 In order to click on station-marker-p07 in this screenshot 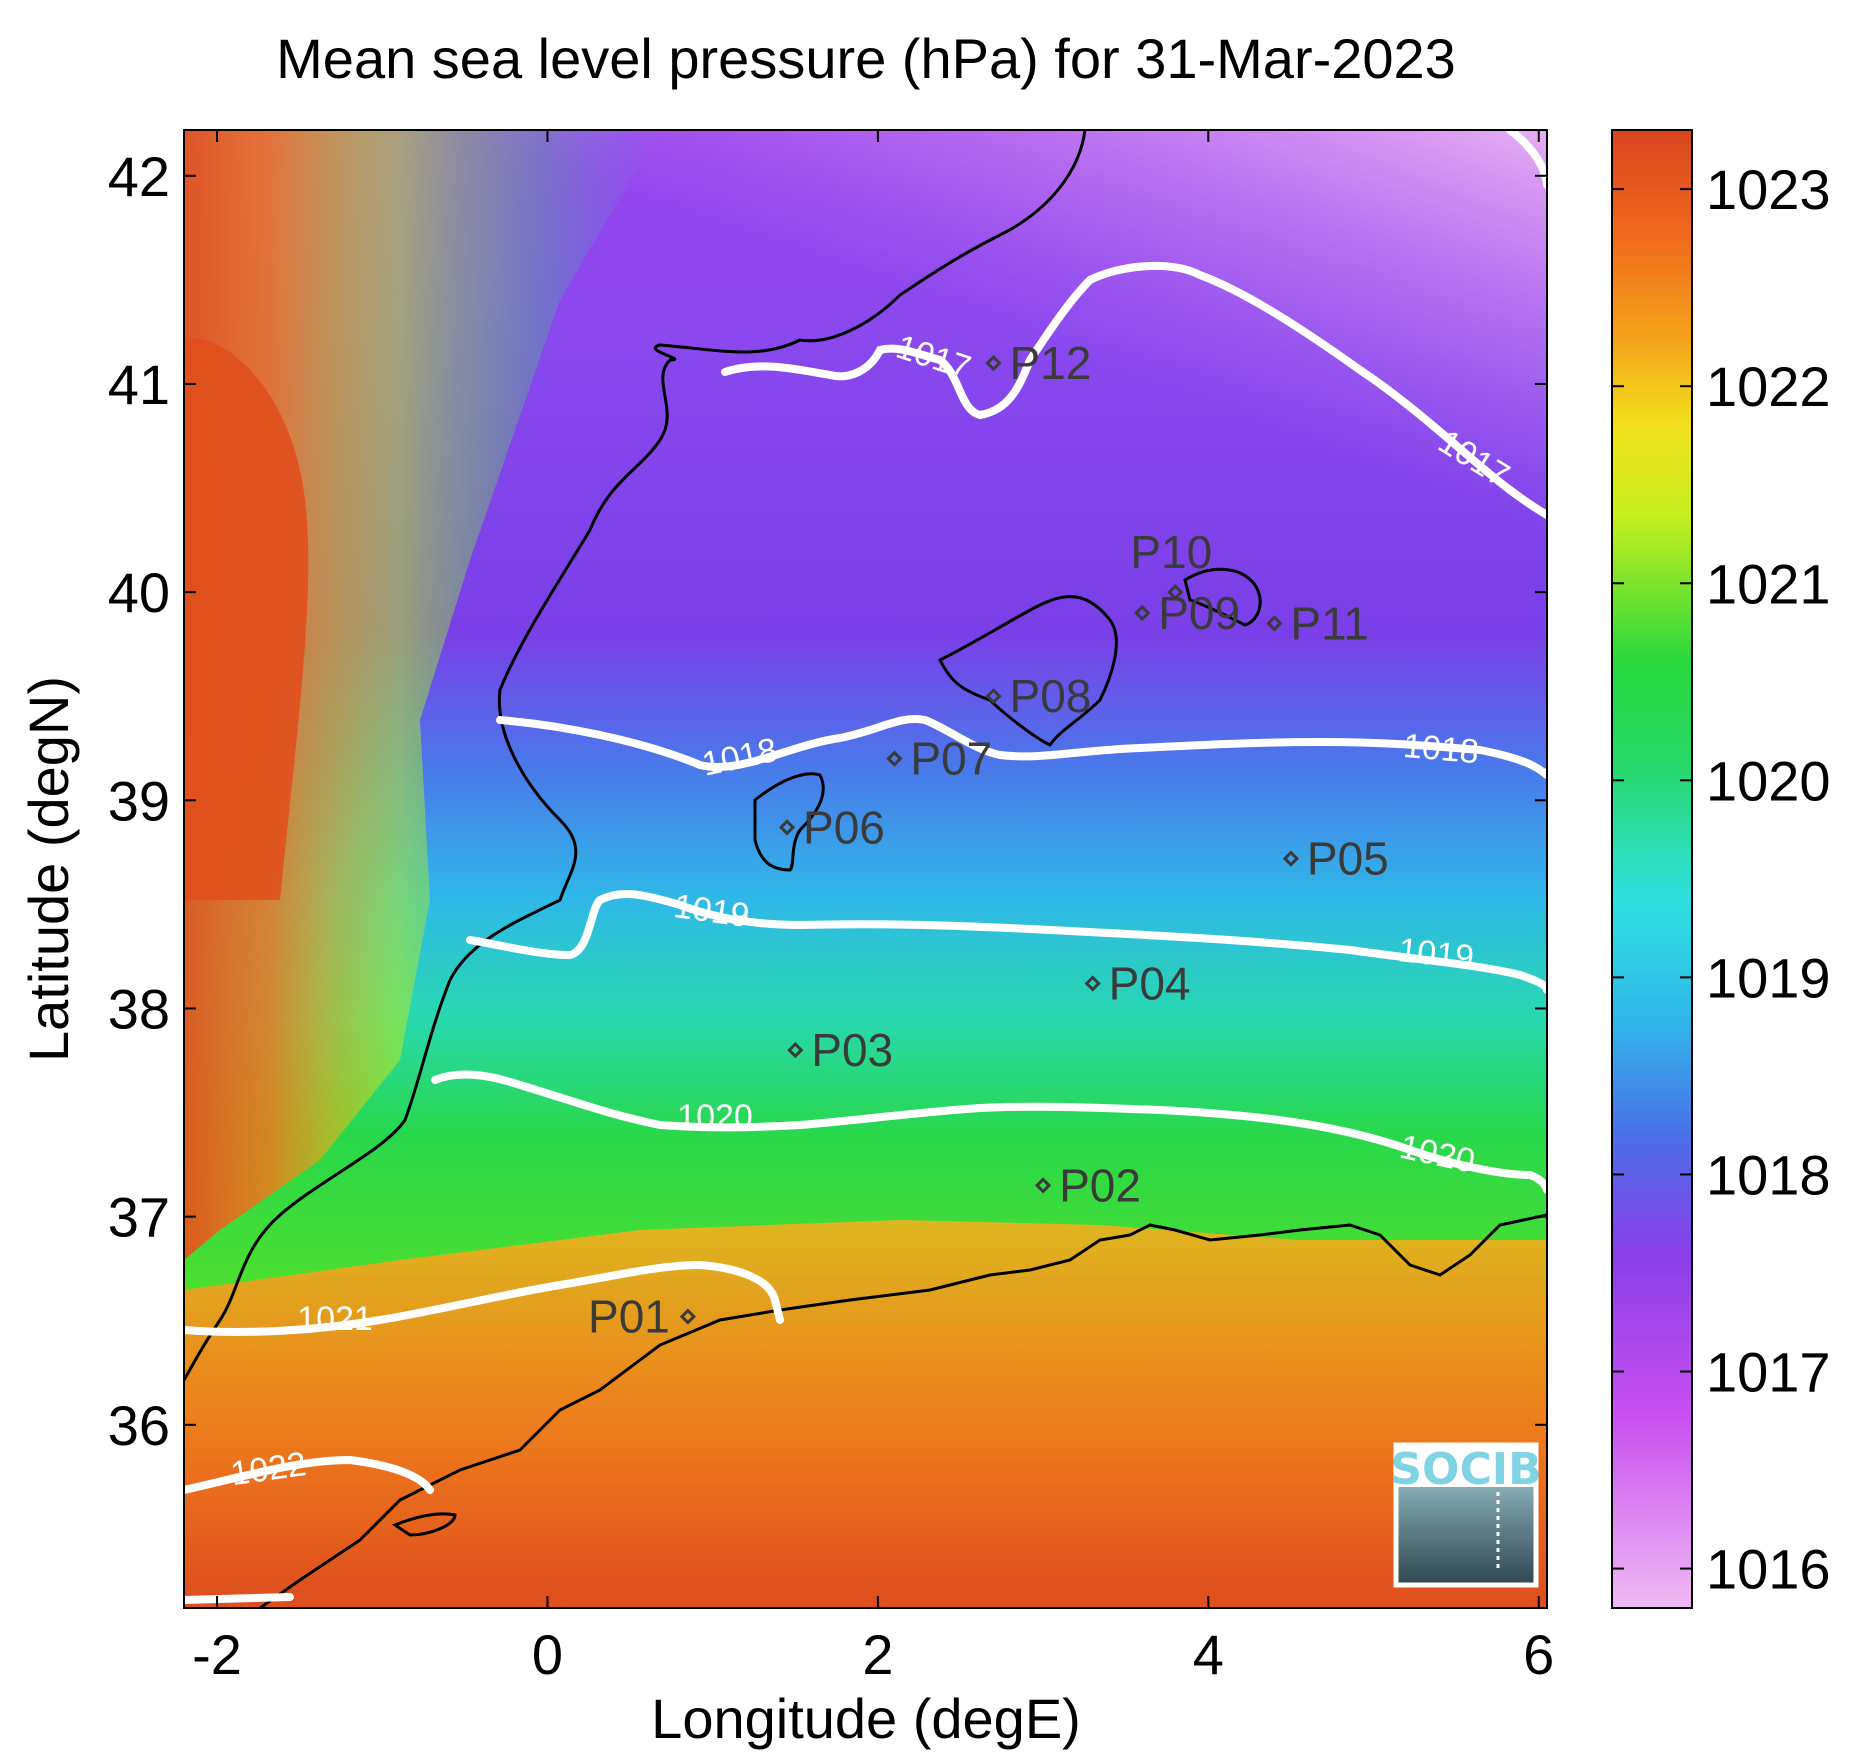, I will do `click(894, 758)`.